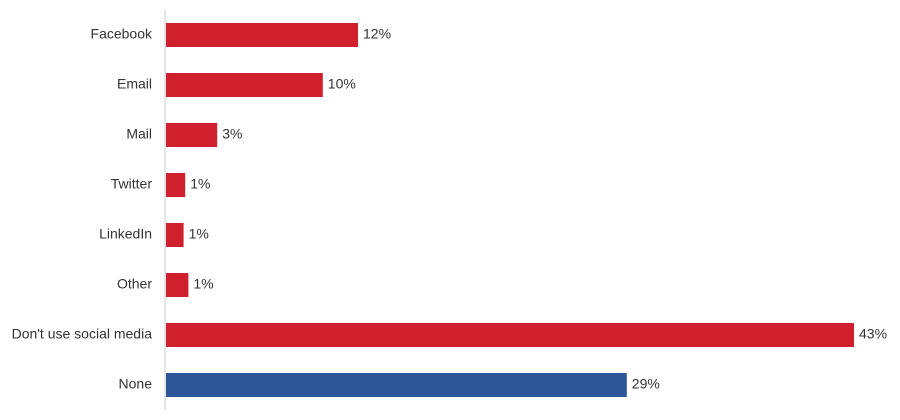 This screenshot has height=420, width=900. Describe the element at coordinates (873, 334) in the screenshot. I see `value-label: 43%` at that location.